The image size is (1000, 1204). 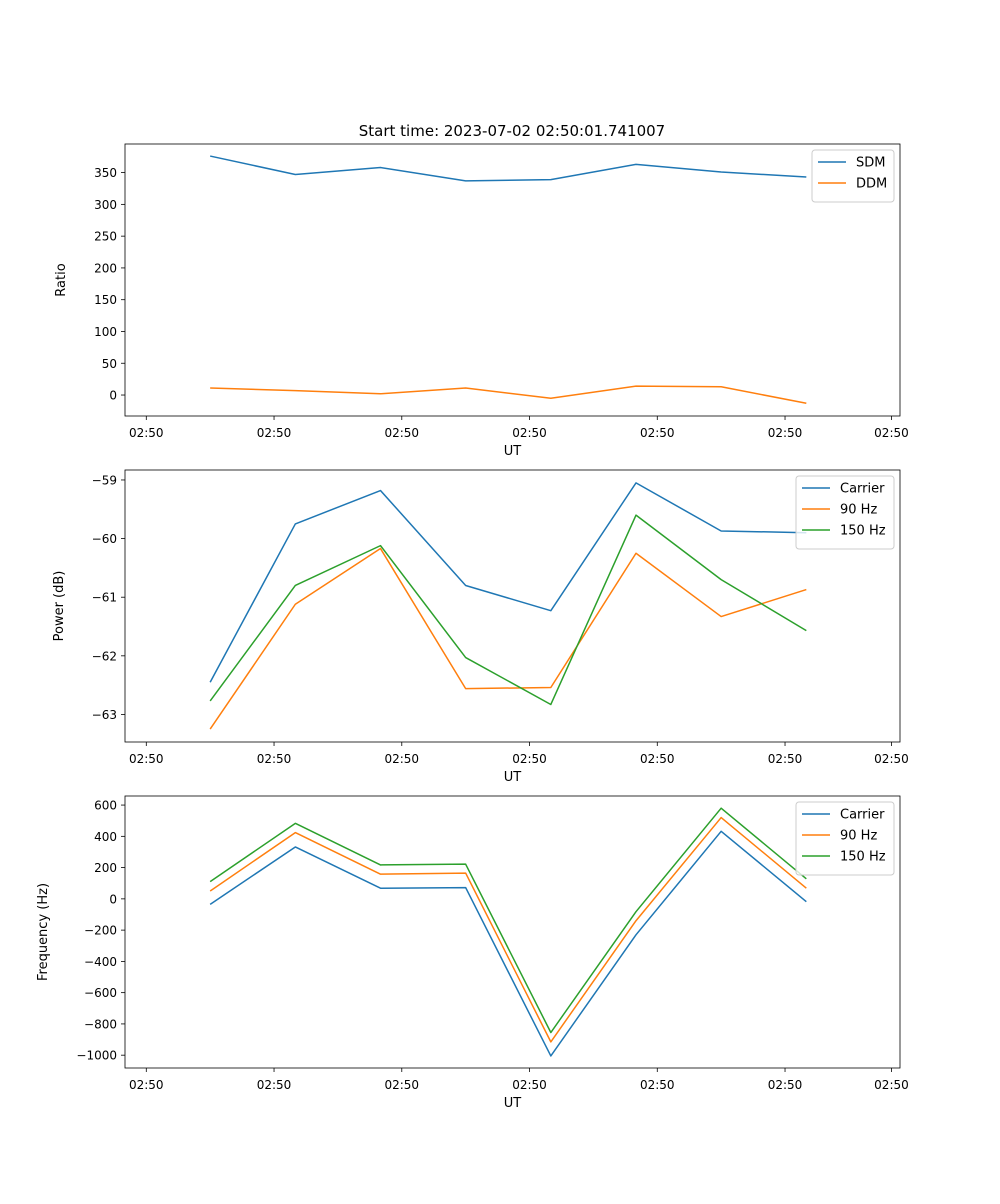 I want to click on y-tick-label: −200, so click(x=100, y=931).